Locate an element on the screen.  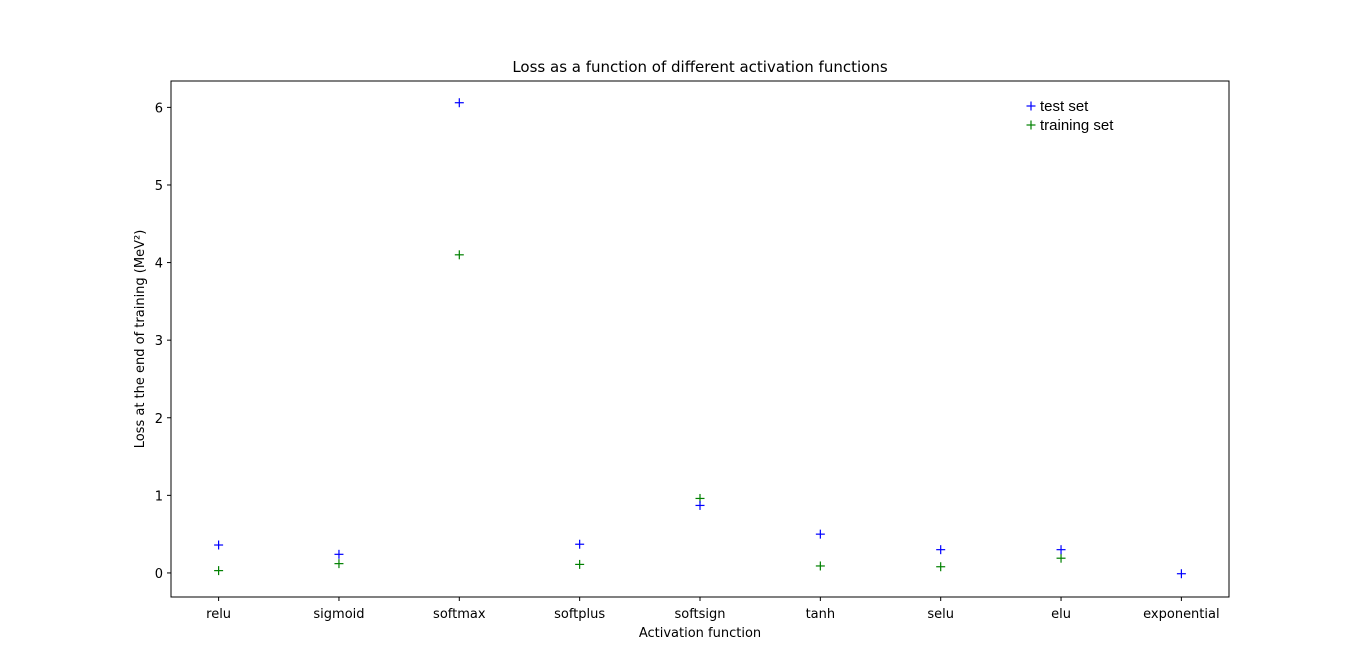
x-tick-label: softplus is located at coordinates (579, 614).